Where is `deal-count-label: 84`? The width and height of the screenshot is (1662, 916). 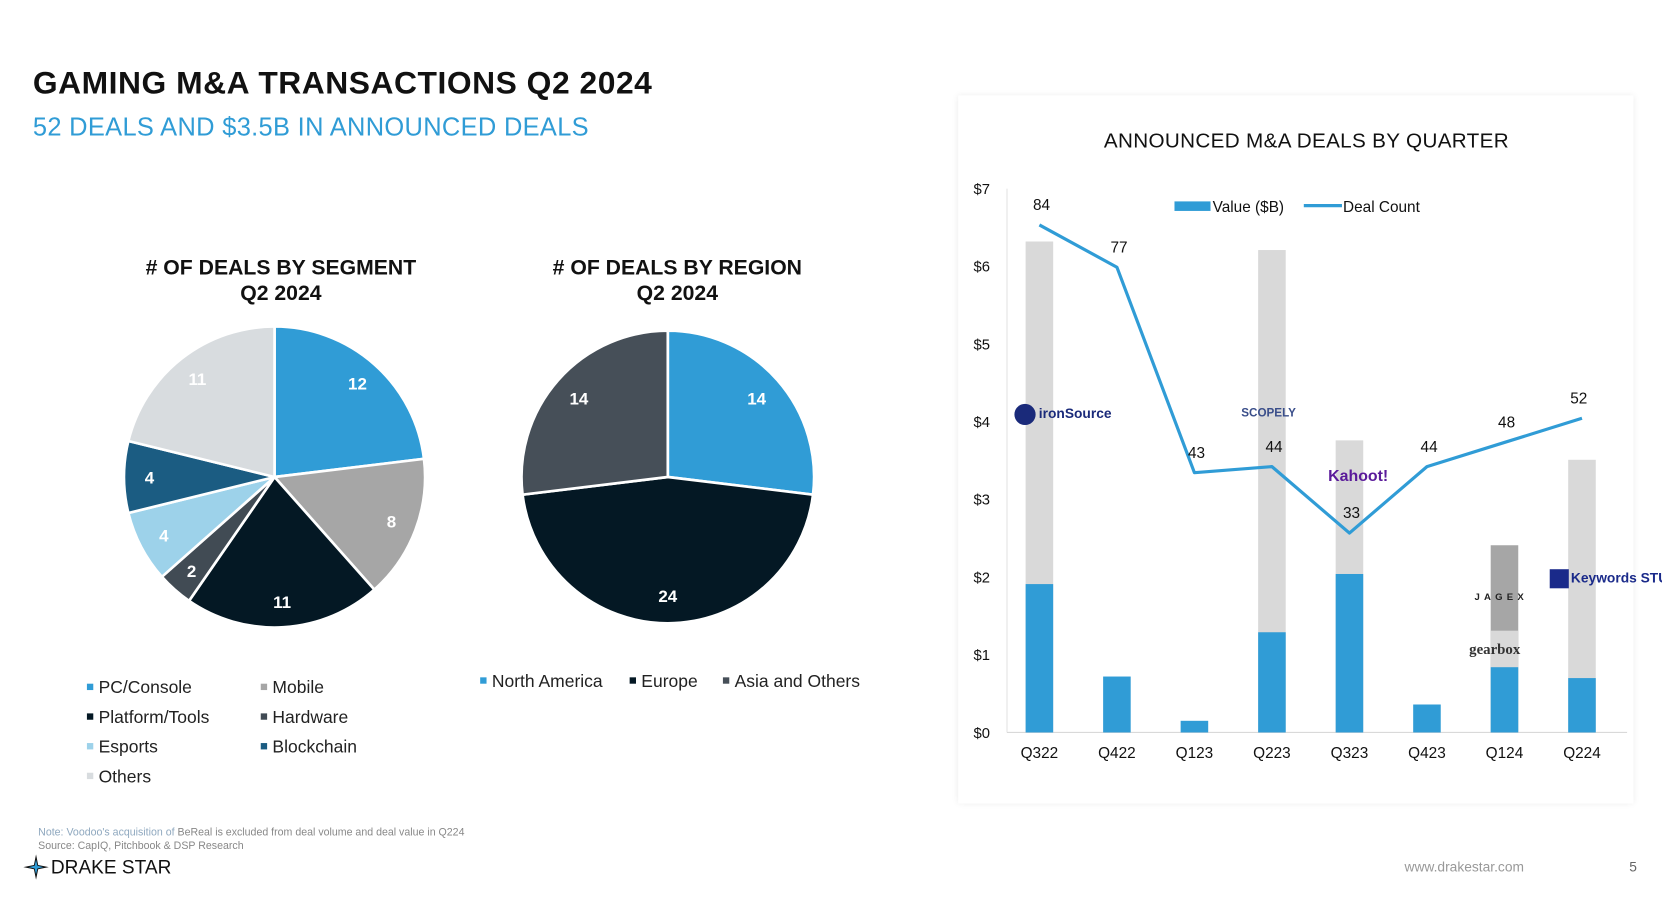 deal-count-label: 84 is located at coordinates (1042, 205).